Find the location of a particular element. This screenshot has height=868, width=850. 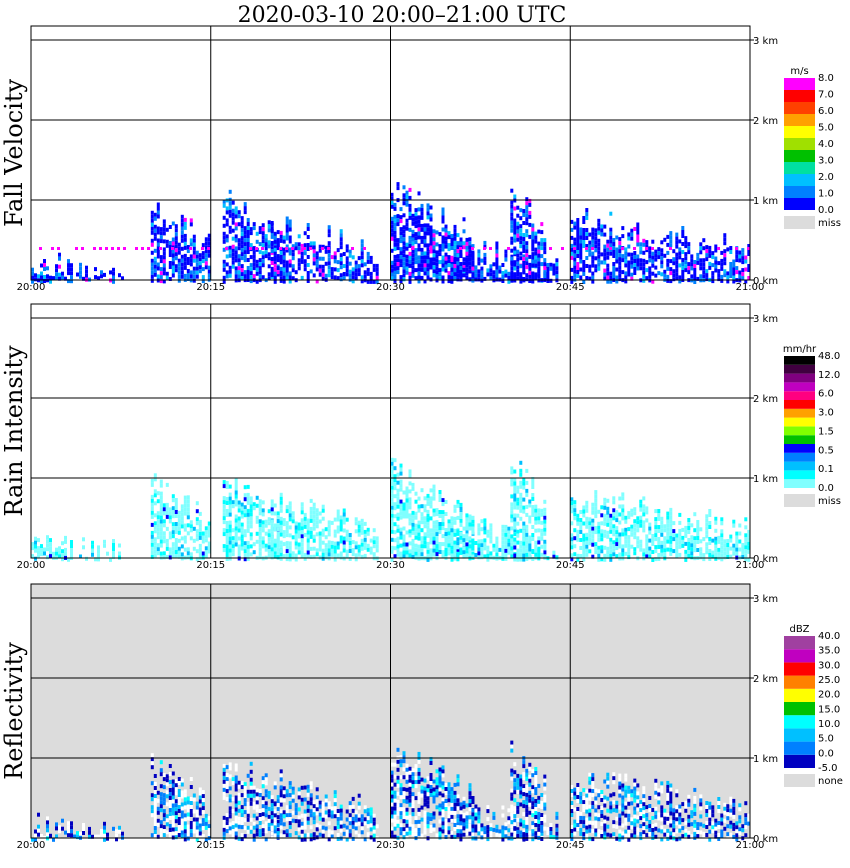

precip-cells is located at coordinates (391, 791).